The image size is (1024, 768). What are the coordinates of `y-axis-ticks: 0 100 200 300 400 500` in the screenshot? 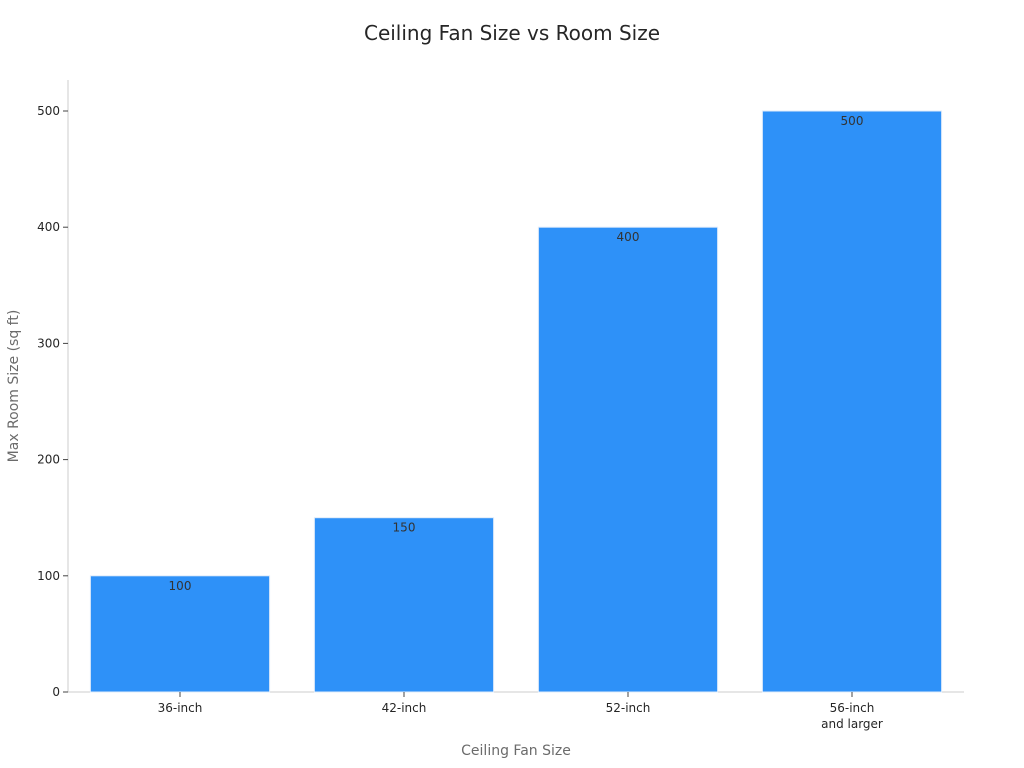 It's located at (52, 401).